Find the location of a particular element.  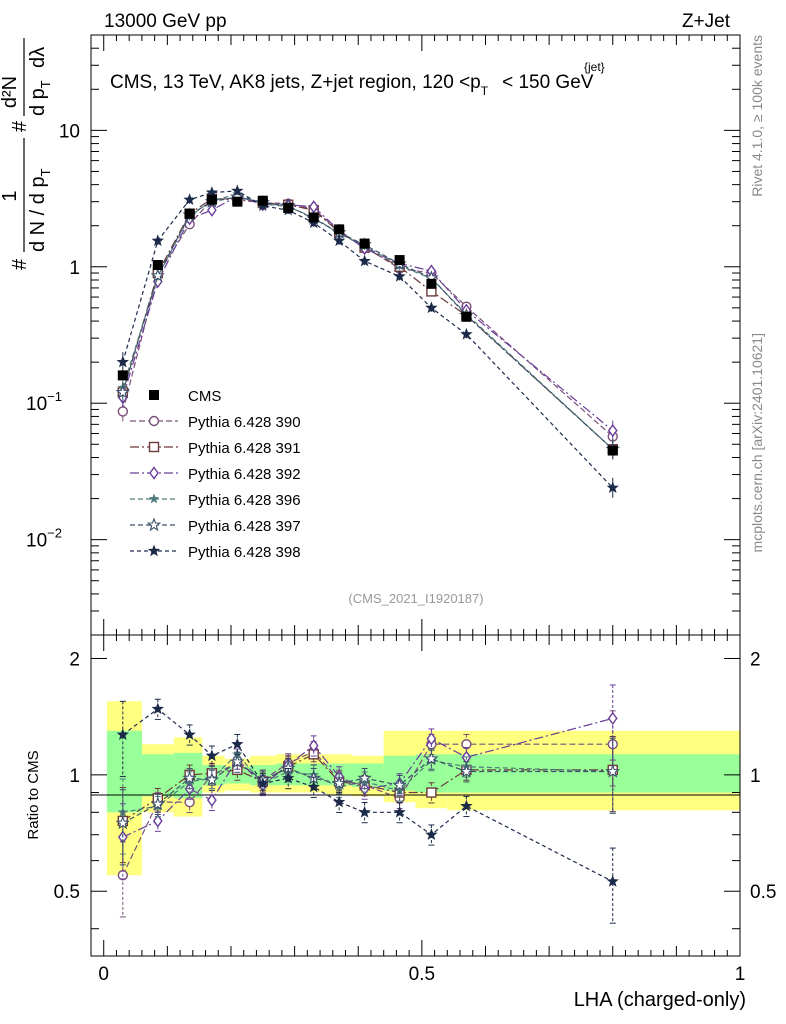

ylabel-hash: # is located at coordinates (20, 264).